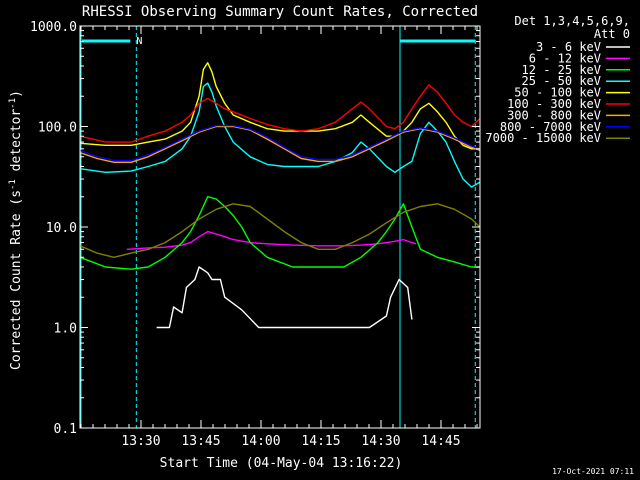 This screenshot has width=640, height=480. What do you see at coordinates (16, 144) in the screenshot?
I see `y-axis-label-mid: detector` at bounding box center [16, 144].